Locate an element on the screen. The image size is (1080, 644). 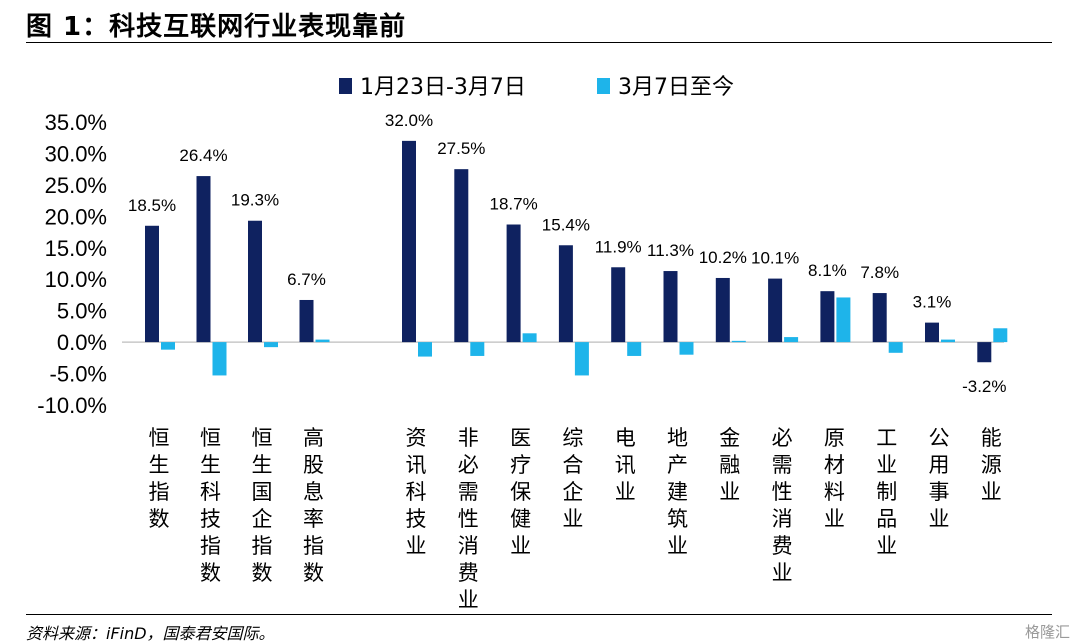
y-tick-label: 0.0% is located at coordinates (82, 342).